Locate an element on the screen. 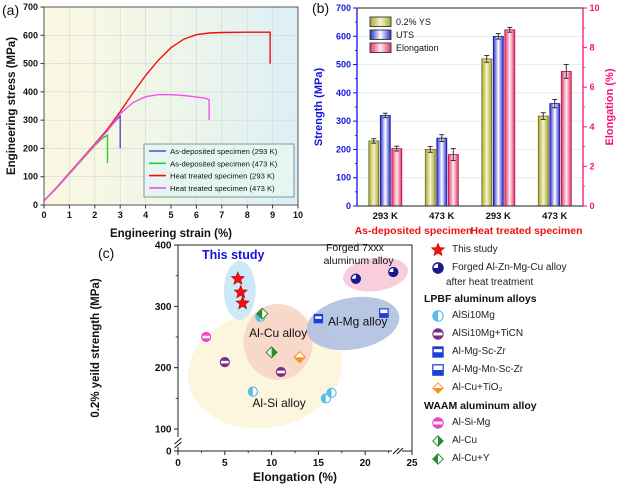 The width and height of the screenshot is (619, 487). y-axis-label: 0.2% yeild strength (MPa) is located at coordinates (96, 347).